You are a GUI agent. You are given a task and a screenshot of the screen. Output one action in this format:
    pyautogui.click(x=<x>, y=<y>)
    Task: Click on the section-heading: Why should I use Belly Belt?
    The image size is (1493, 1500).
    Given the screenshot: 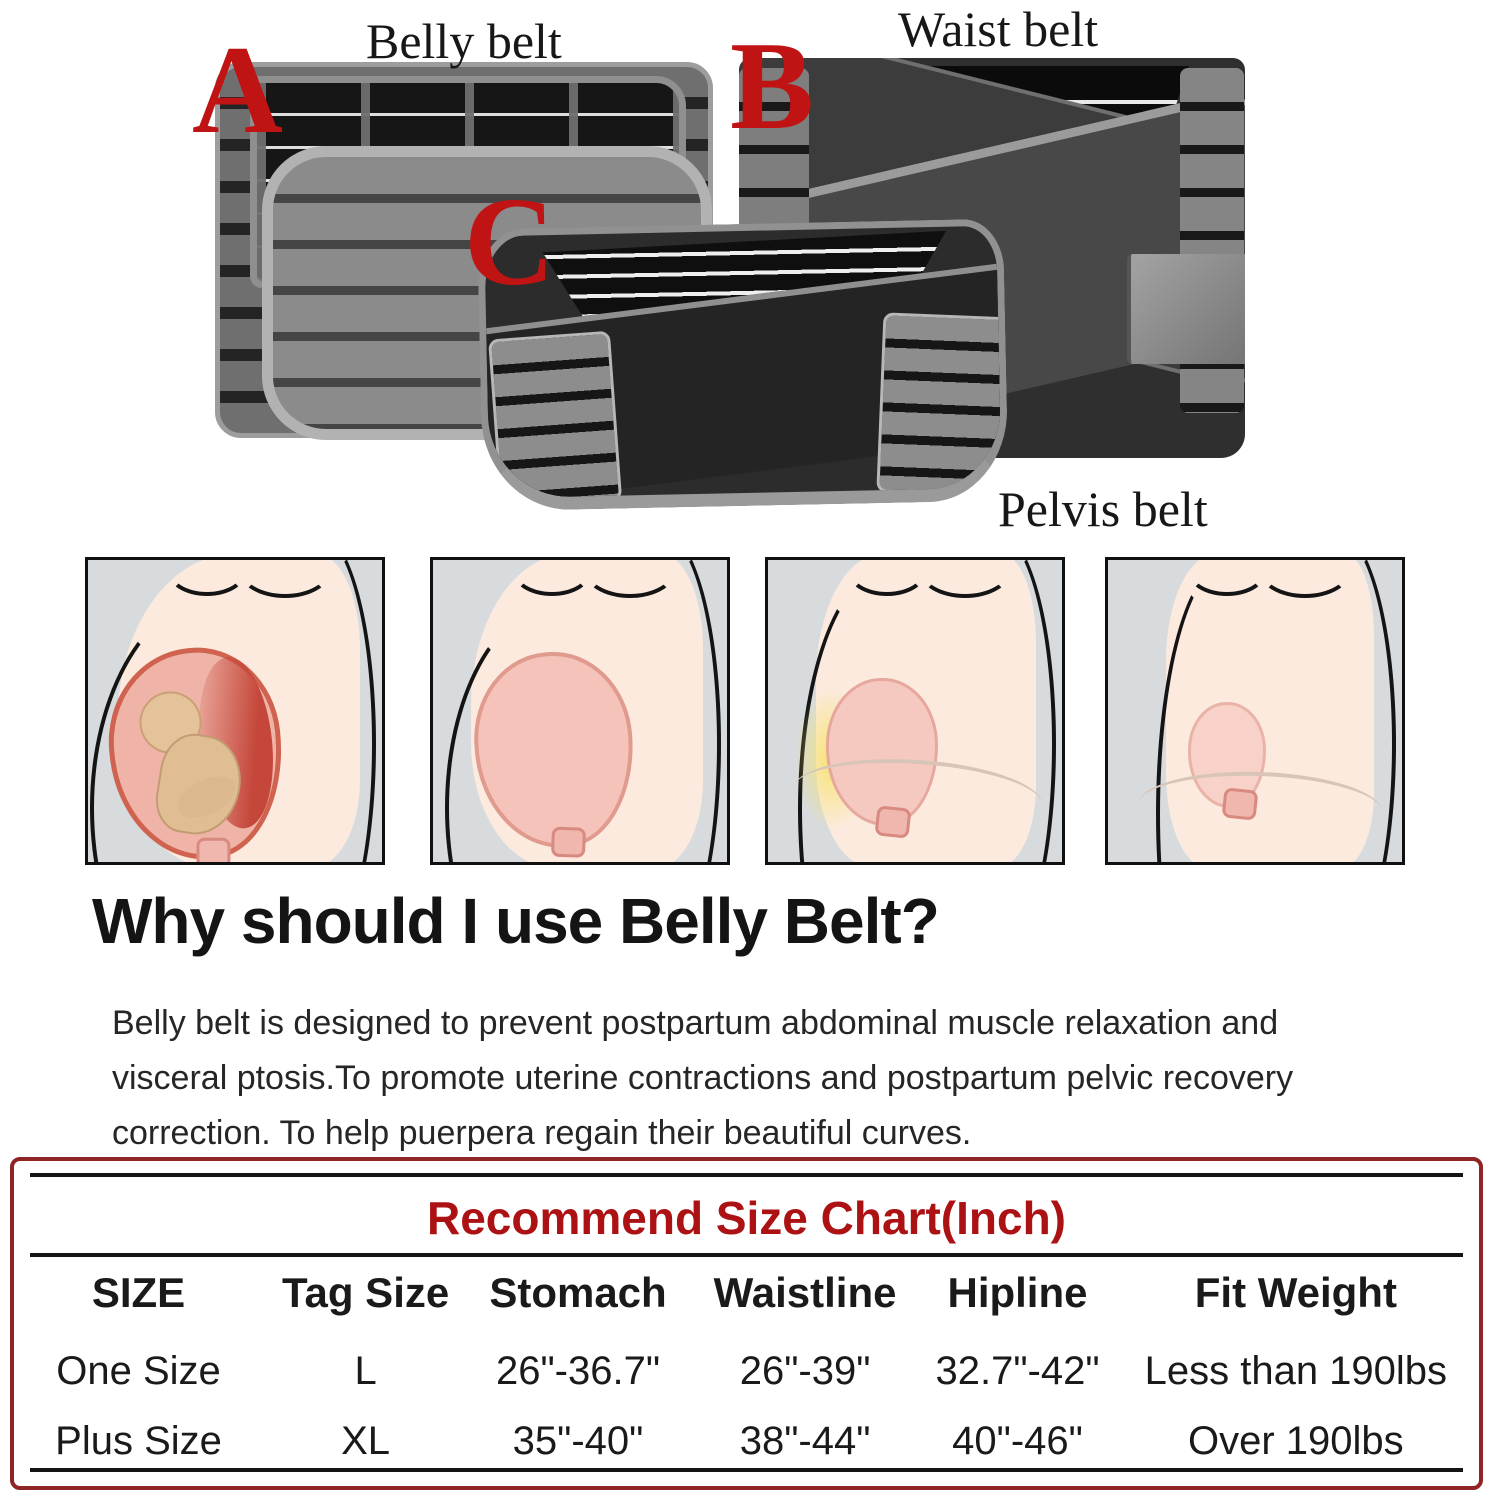 What is the action you would take?
    pyautogui.click(x=516, y=921)
    